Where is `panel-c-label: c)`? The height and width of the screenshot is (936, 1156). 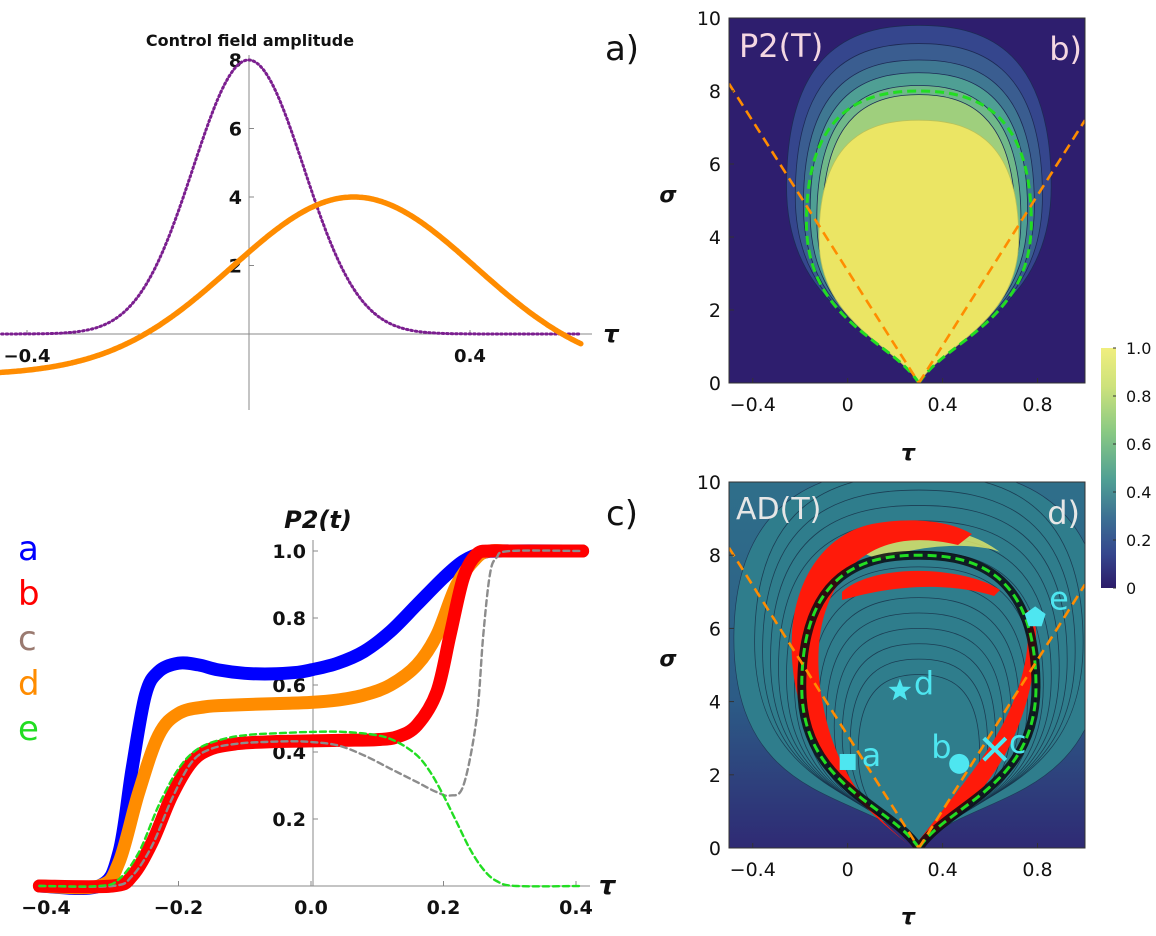
panel-c-label: c) is located at coordinates (622, 514).